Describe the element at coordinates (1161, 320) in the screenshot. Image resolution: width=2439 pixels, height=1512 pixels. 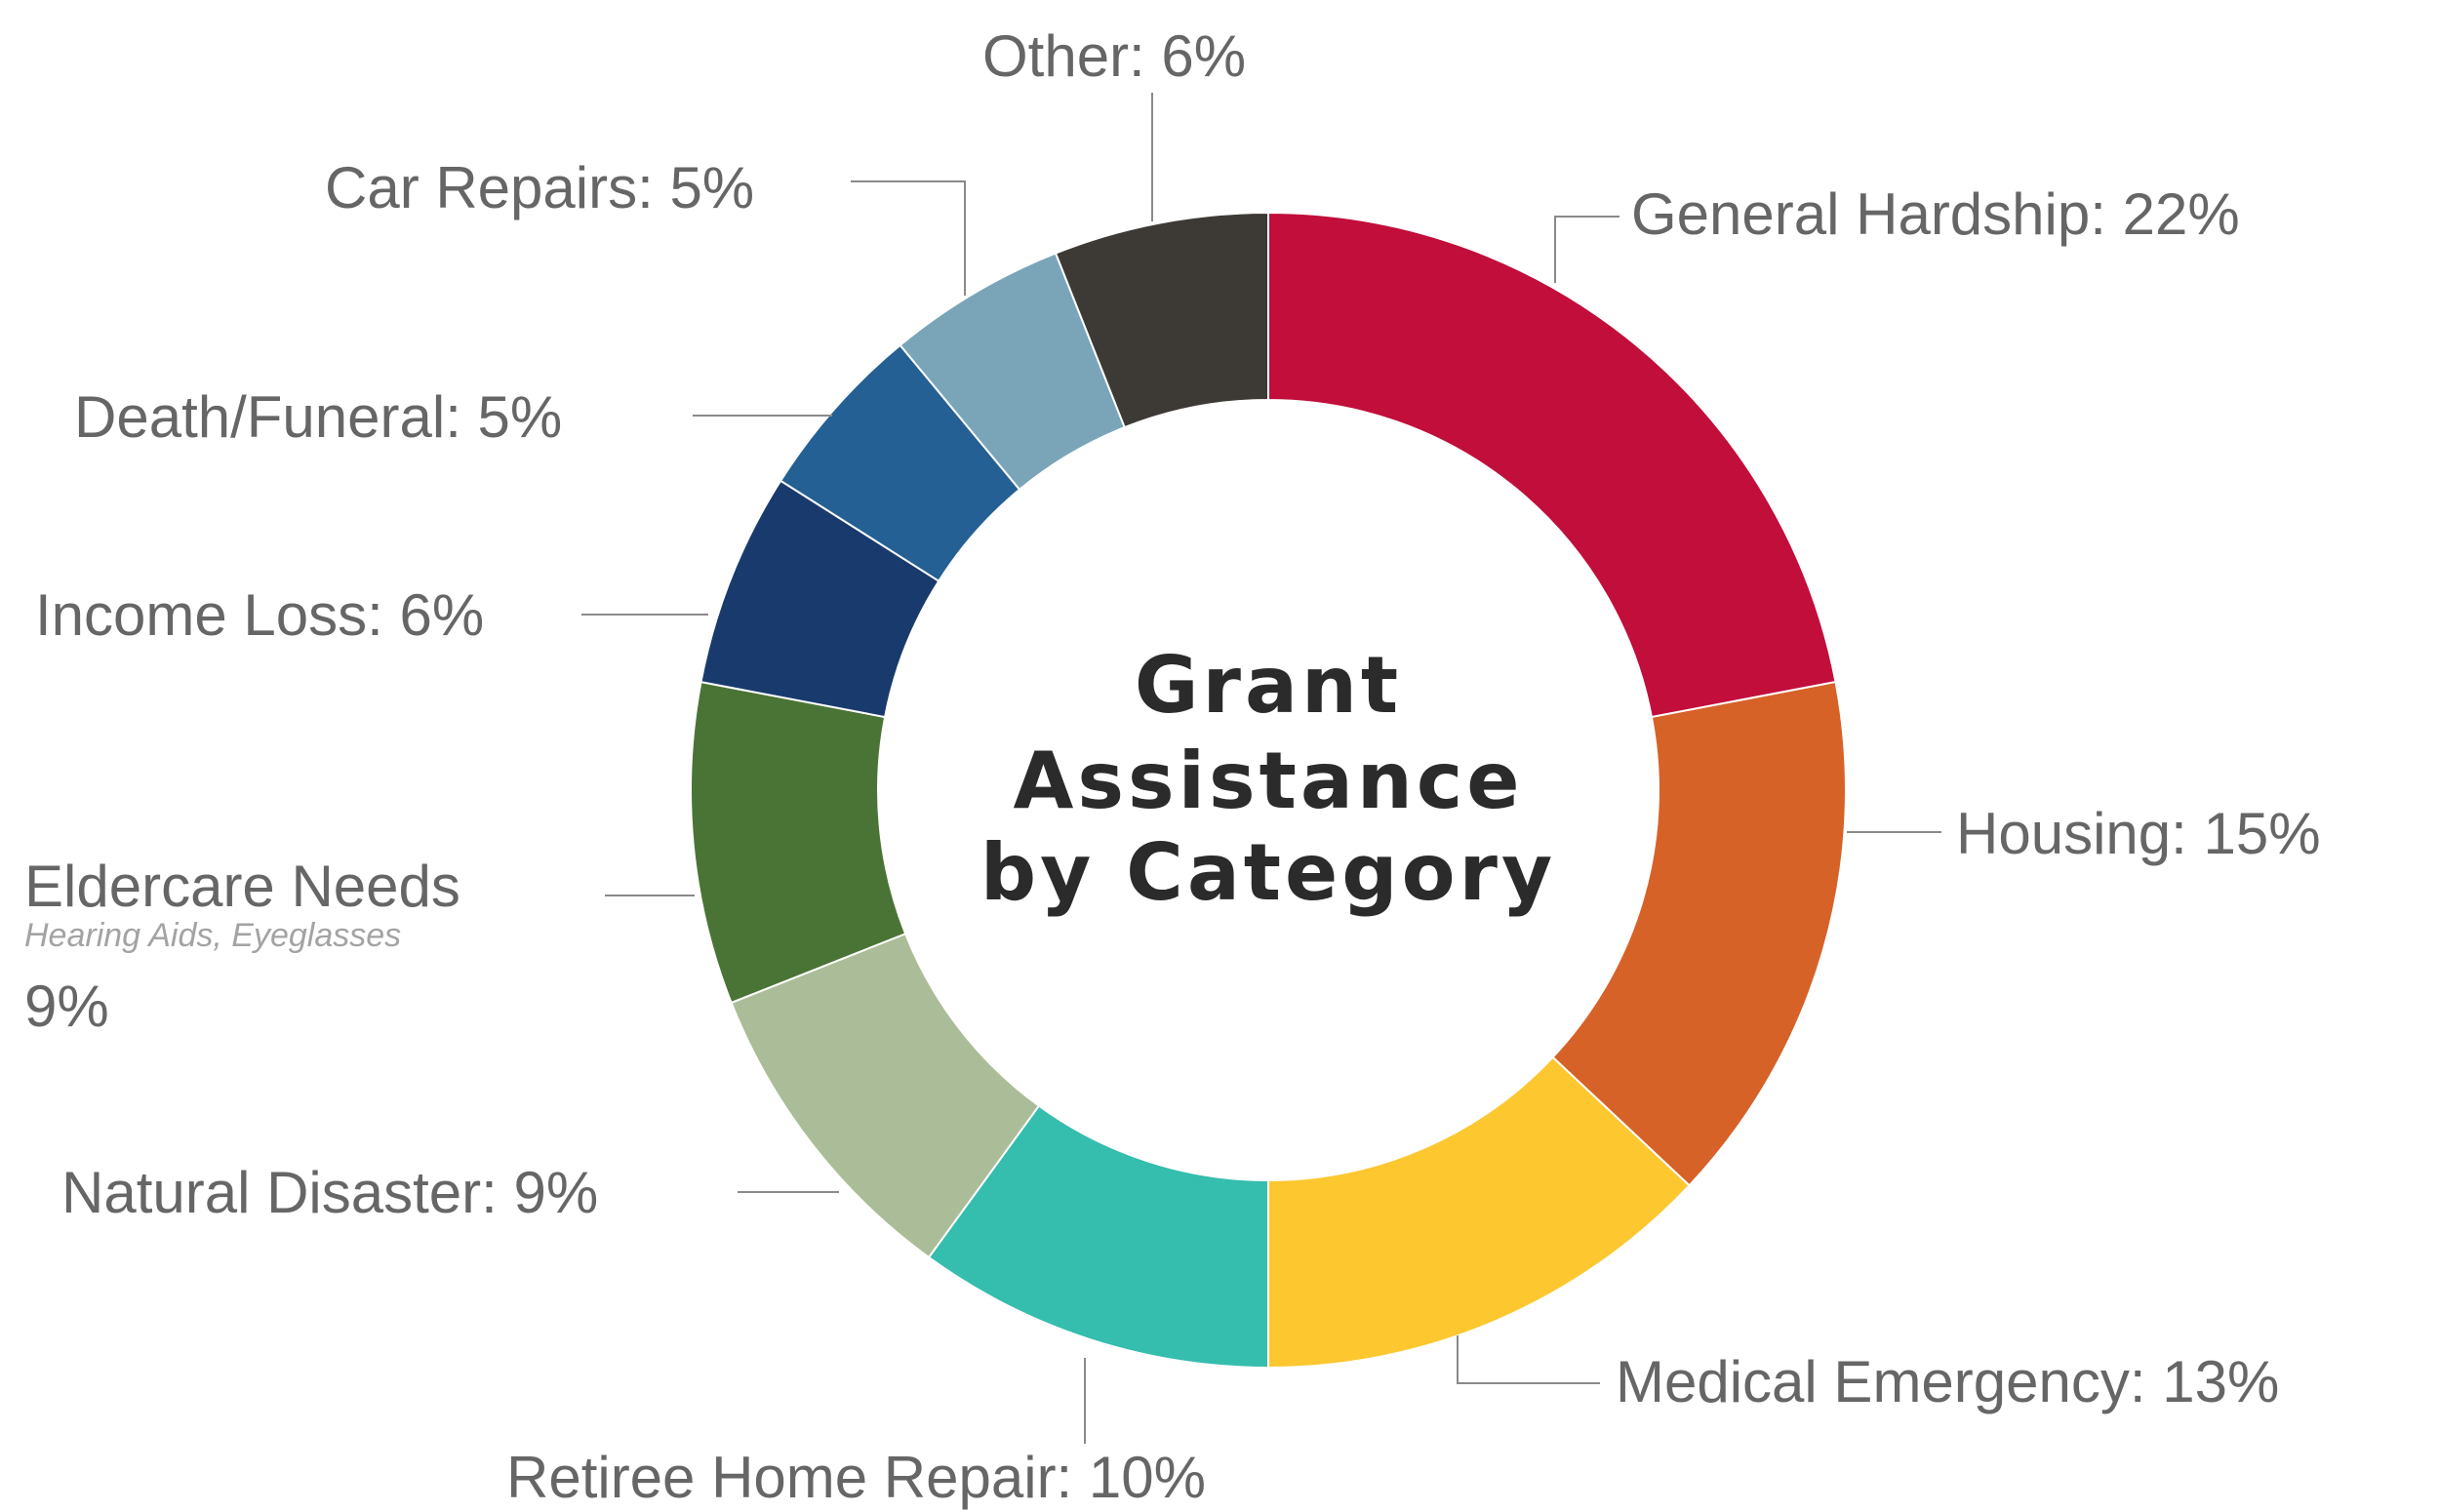
I see `slice-other` at that location.